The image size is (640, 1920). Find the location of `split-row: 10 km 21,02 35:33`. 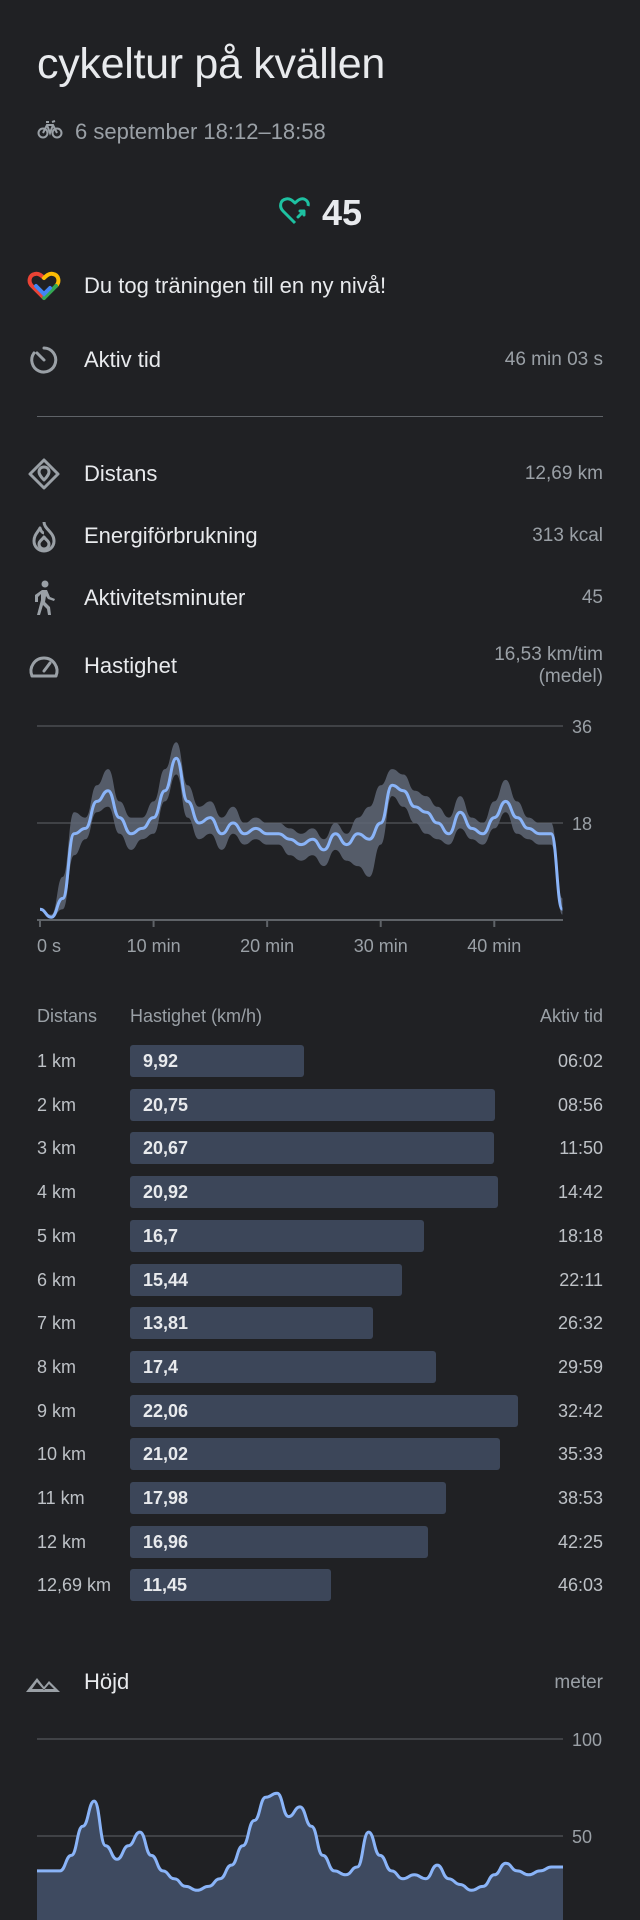

split-row: 10 km 21,02 35:33 is located at coordinates (320, 1454).